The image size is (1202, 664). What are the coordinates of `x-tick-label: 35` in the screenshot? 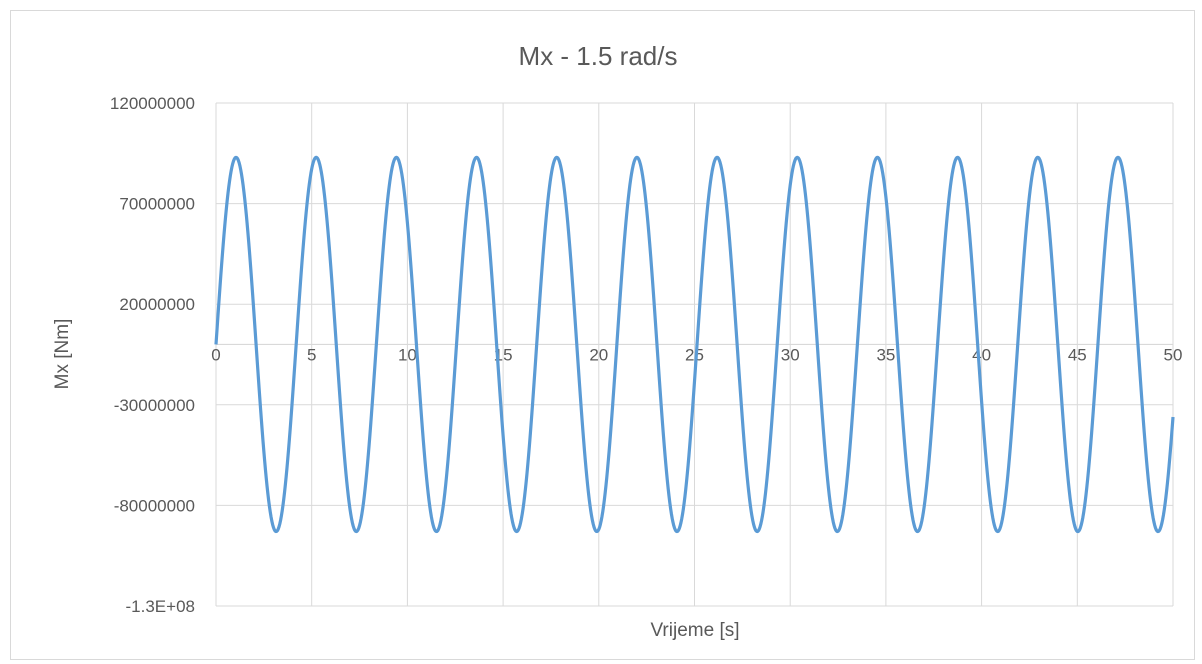 It's located at (885, 354).